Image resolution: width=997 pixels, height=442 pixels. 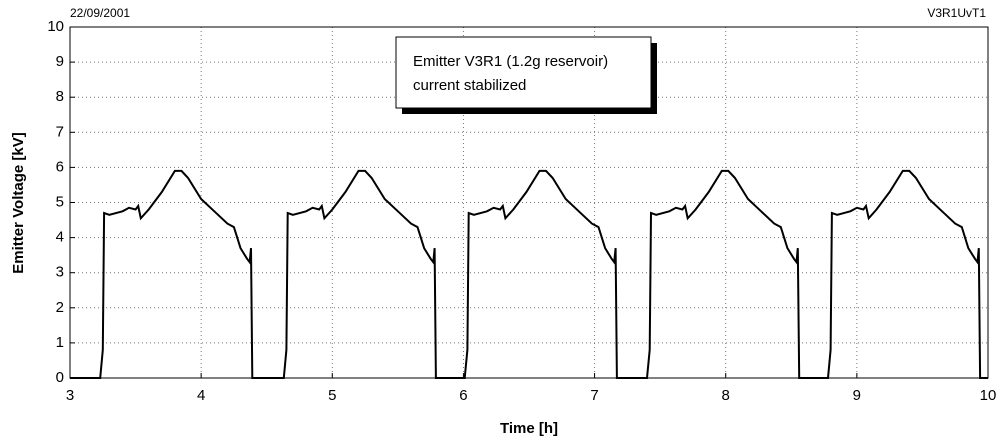 What do you see at coordinates (60, 166) in the screenshot?
I see `y-tick-label: 6` at bounding box center [60, 166].